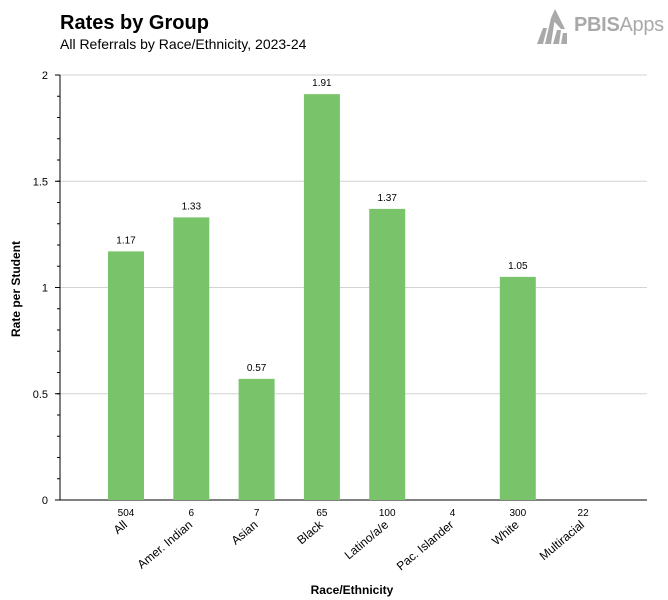  What do you see at coordinates (387, 513) in the screenshot?
I see `count-label: 100` at bounding box center [387, 513].